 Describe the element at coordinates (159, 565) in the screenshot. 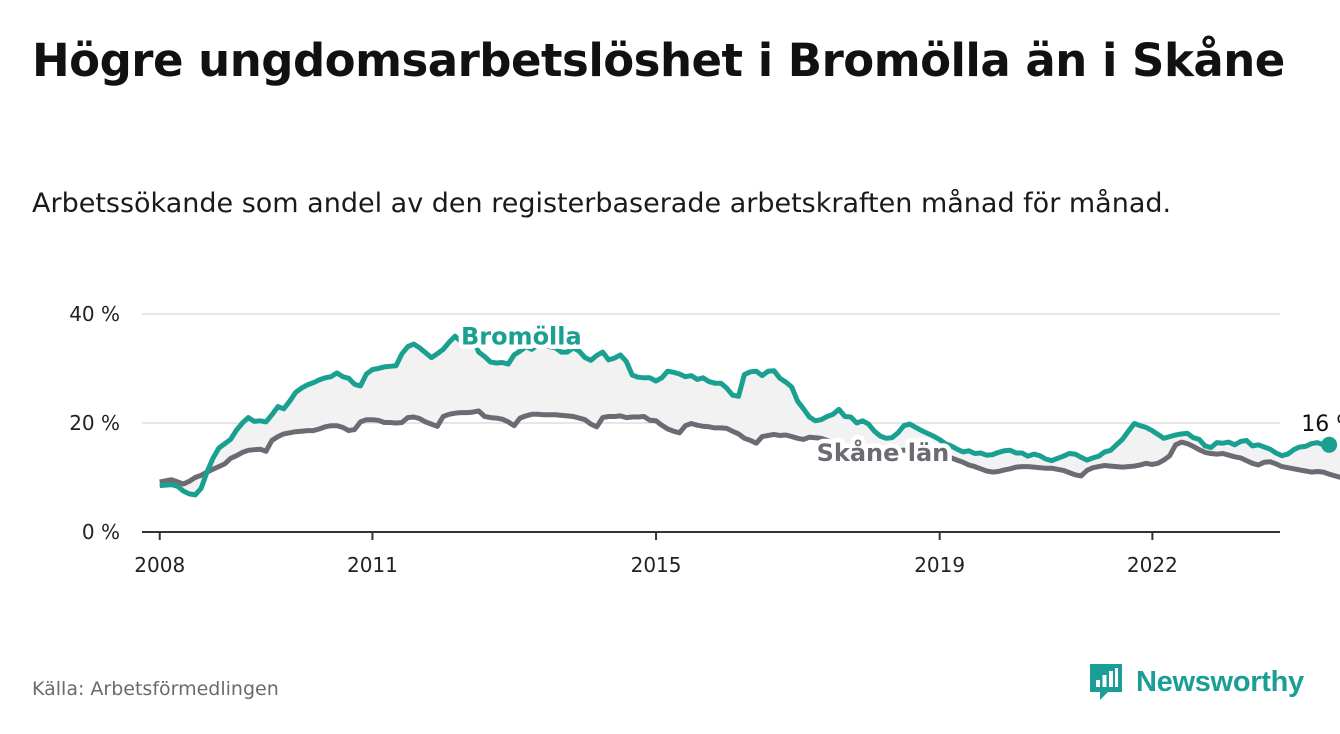

I see `x-tick-label: 2008` at that location.